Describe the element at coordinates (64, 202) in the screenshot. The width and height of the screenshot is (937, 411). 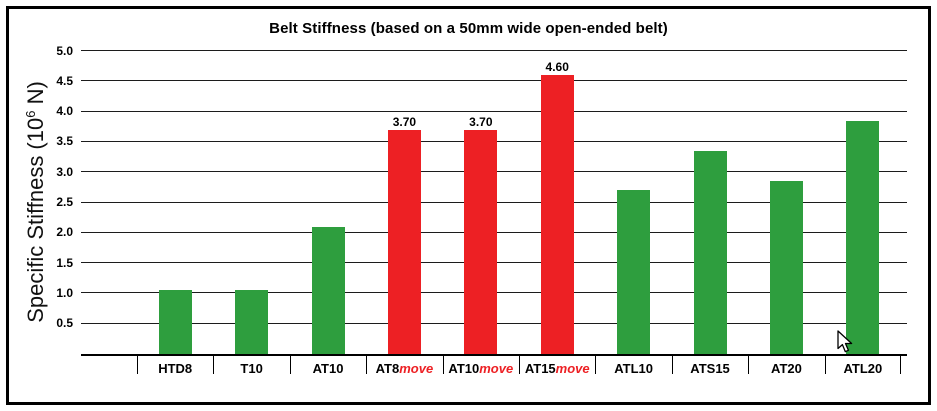
I see `y-tick-label: 2.5` at that location.